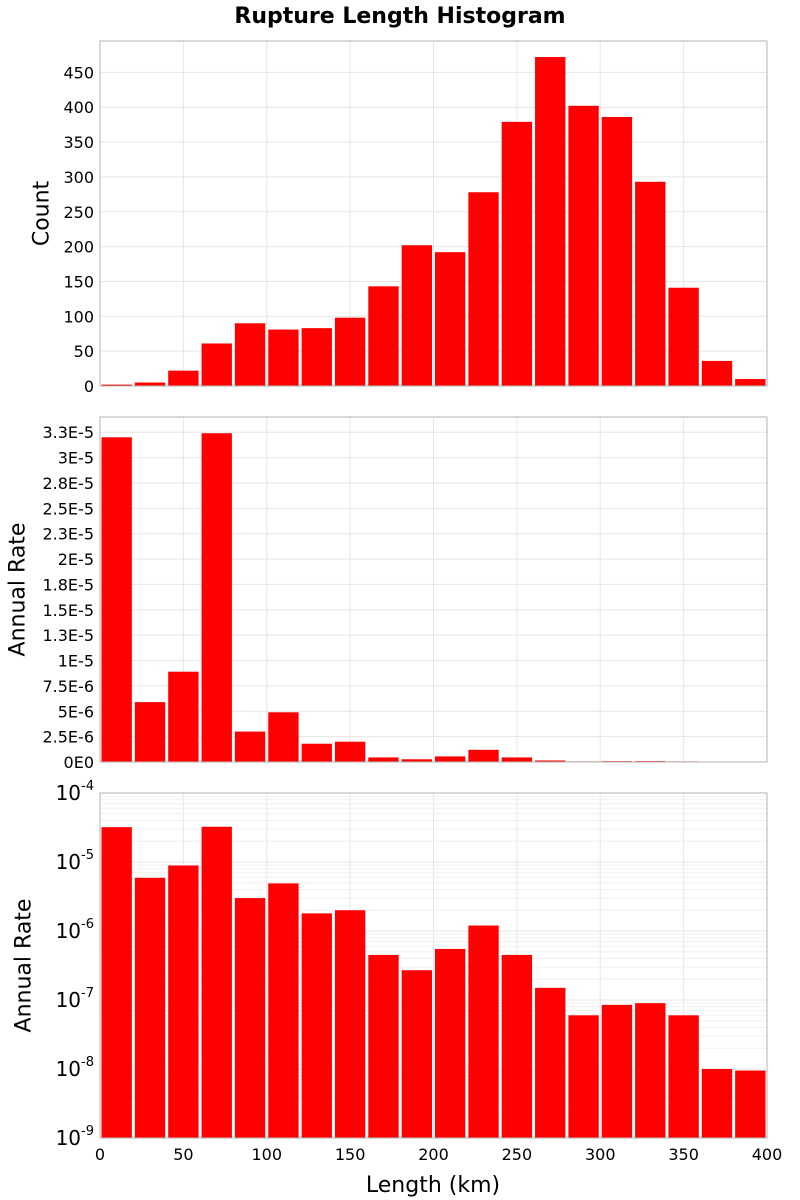  I want to click on y-tick-label: 0, so click(89, 386).